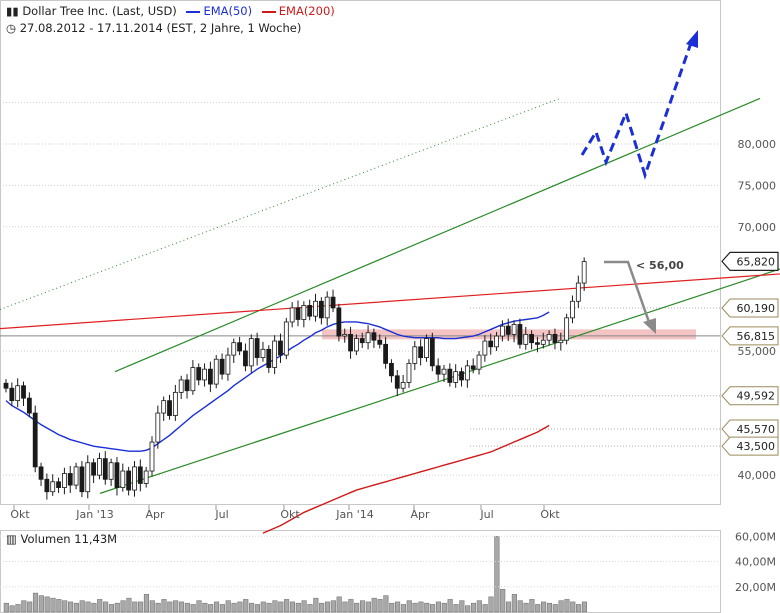 The width and height of the screenshot is (780, 613). Describe the element at coordinates (486, 514) in the screenshot. I see `x-tick-label: Jul` at that location.